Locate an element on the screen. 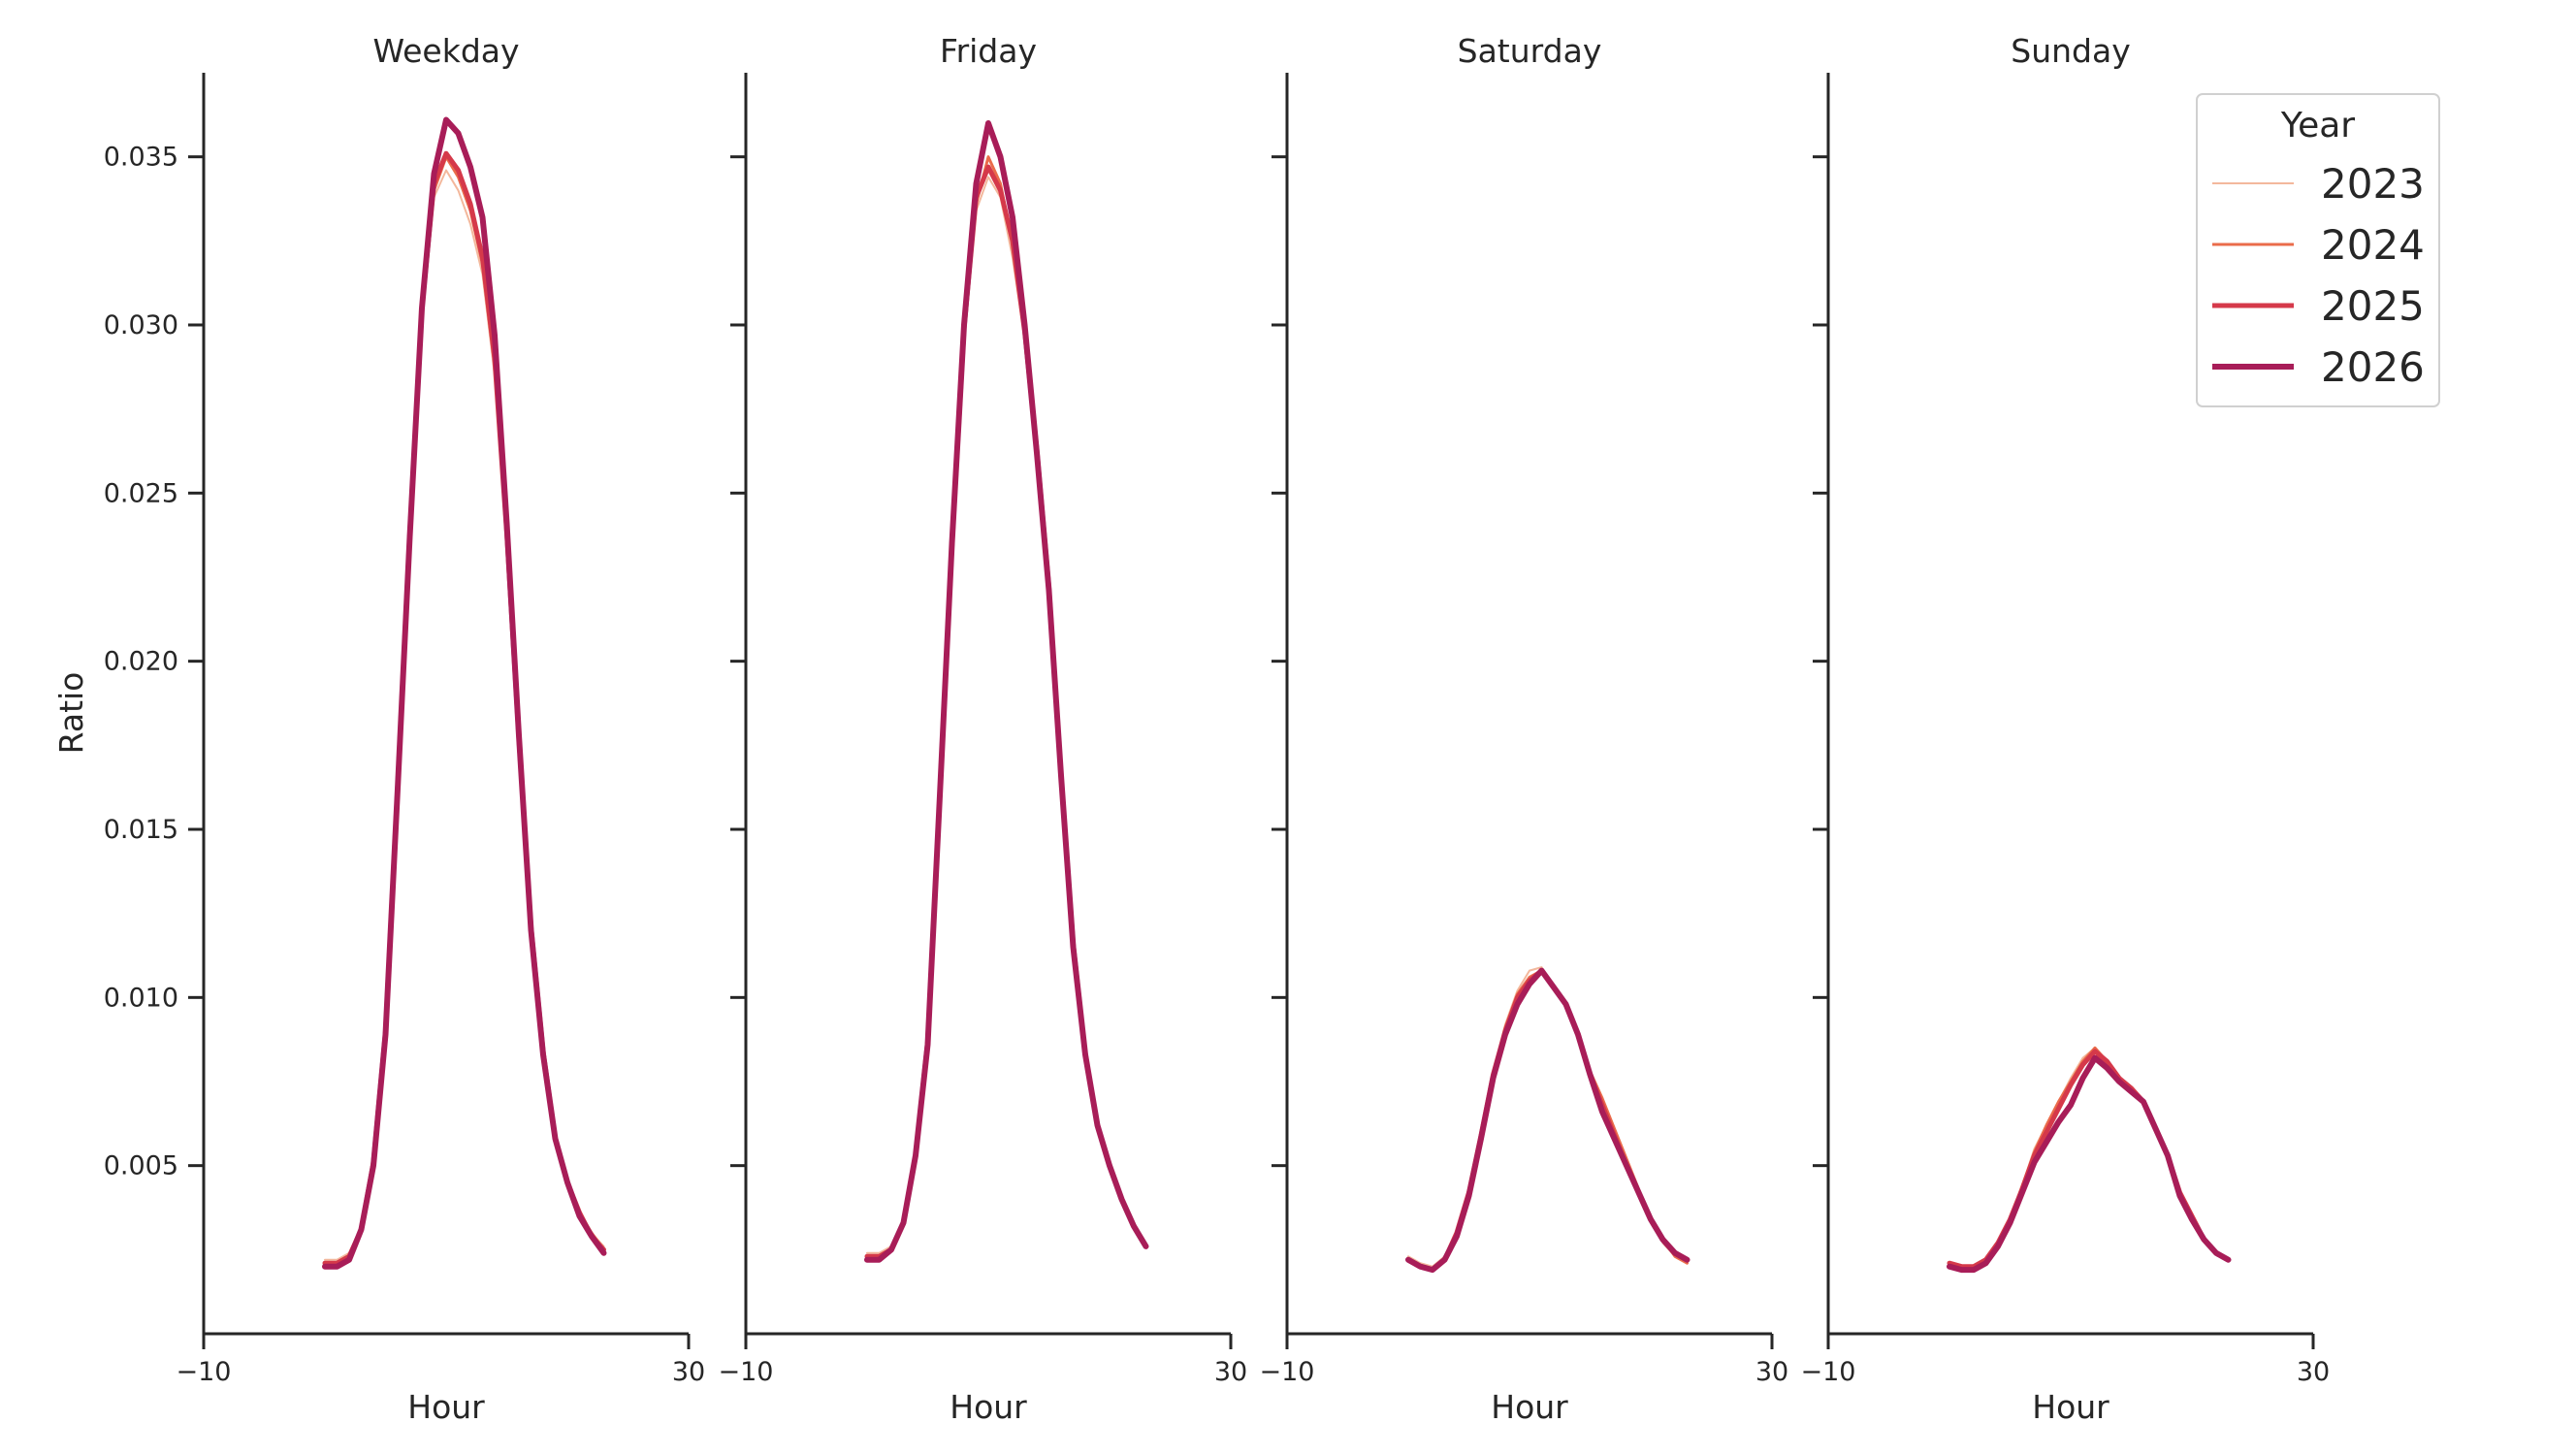 The width and height of the screenshot is (2576, 1455). y-tick-label: 0.035 is located at coordinates (141, 158).